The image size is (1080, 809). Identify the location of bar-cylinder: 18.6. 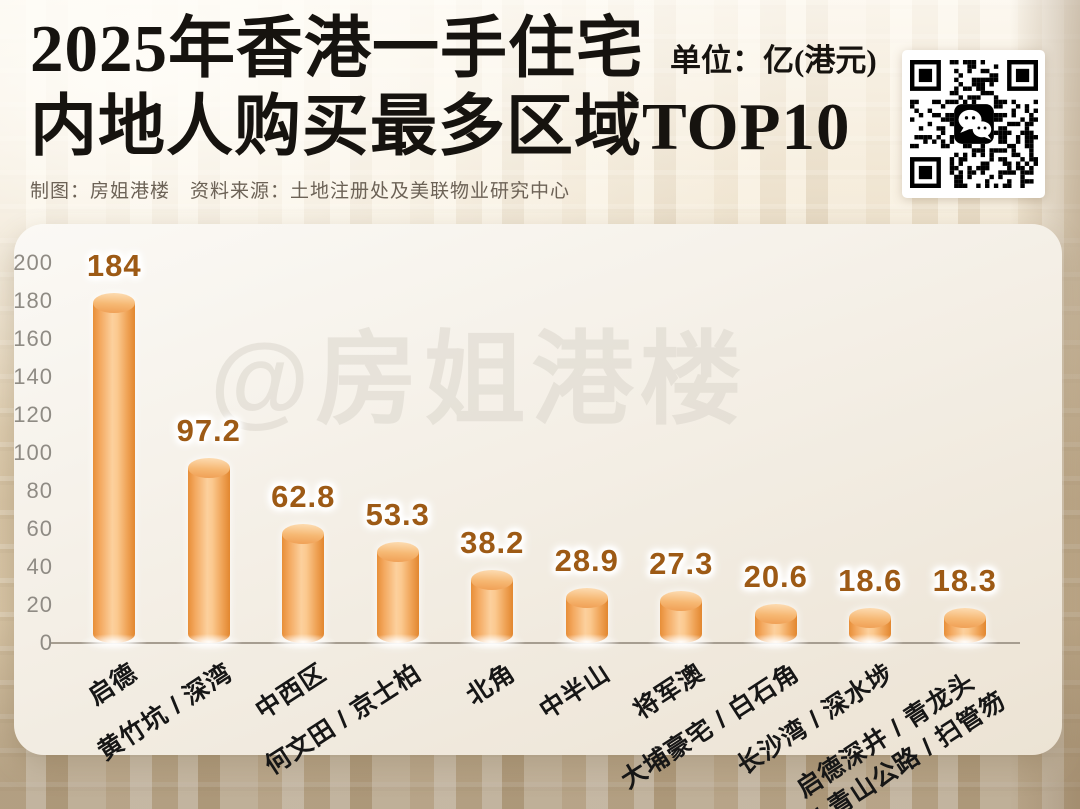
(870, 606).